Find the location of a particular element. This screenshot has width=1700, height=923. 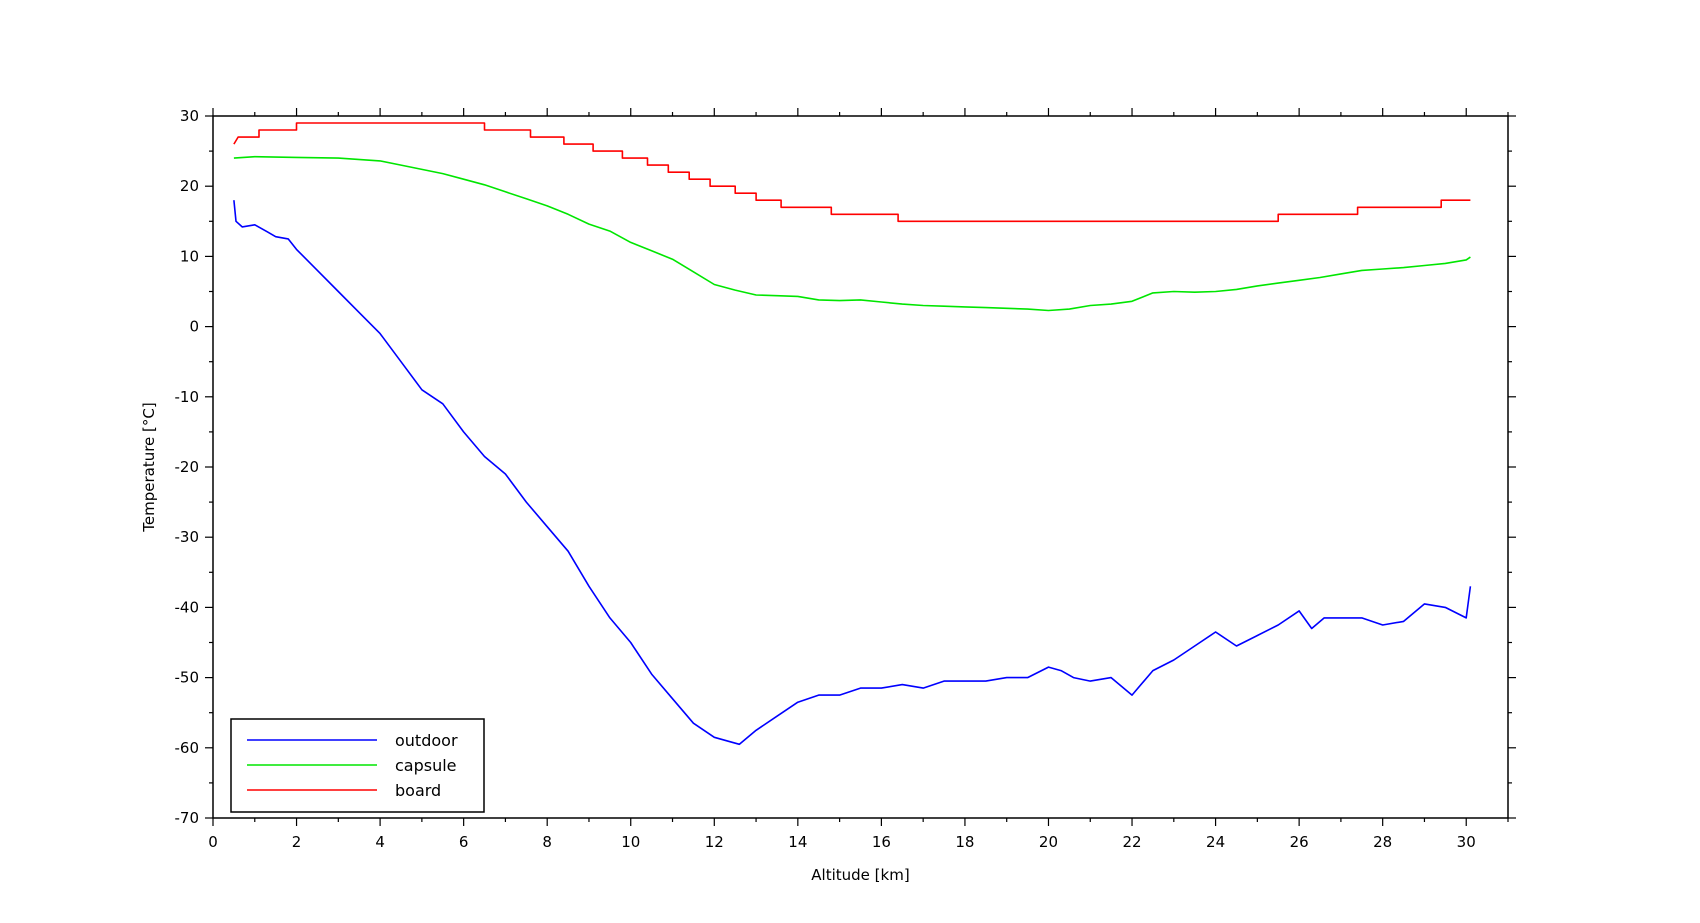

x-tick-label: 28 is located at coordinates (1382, 842).